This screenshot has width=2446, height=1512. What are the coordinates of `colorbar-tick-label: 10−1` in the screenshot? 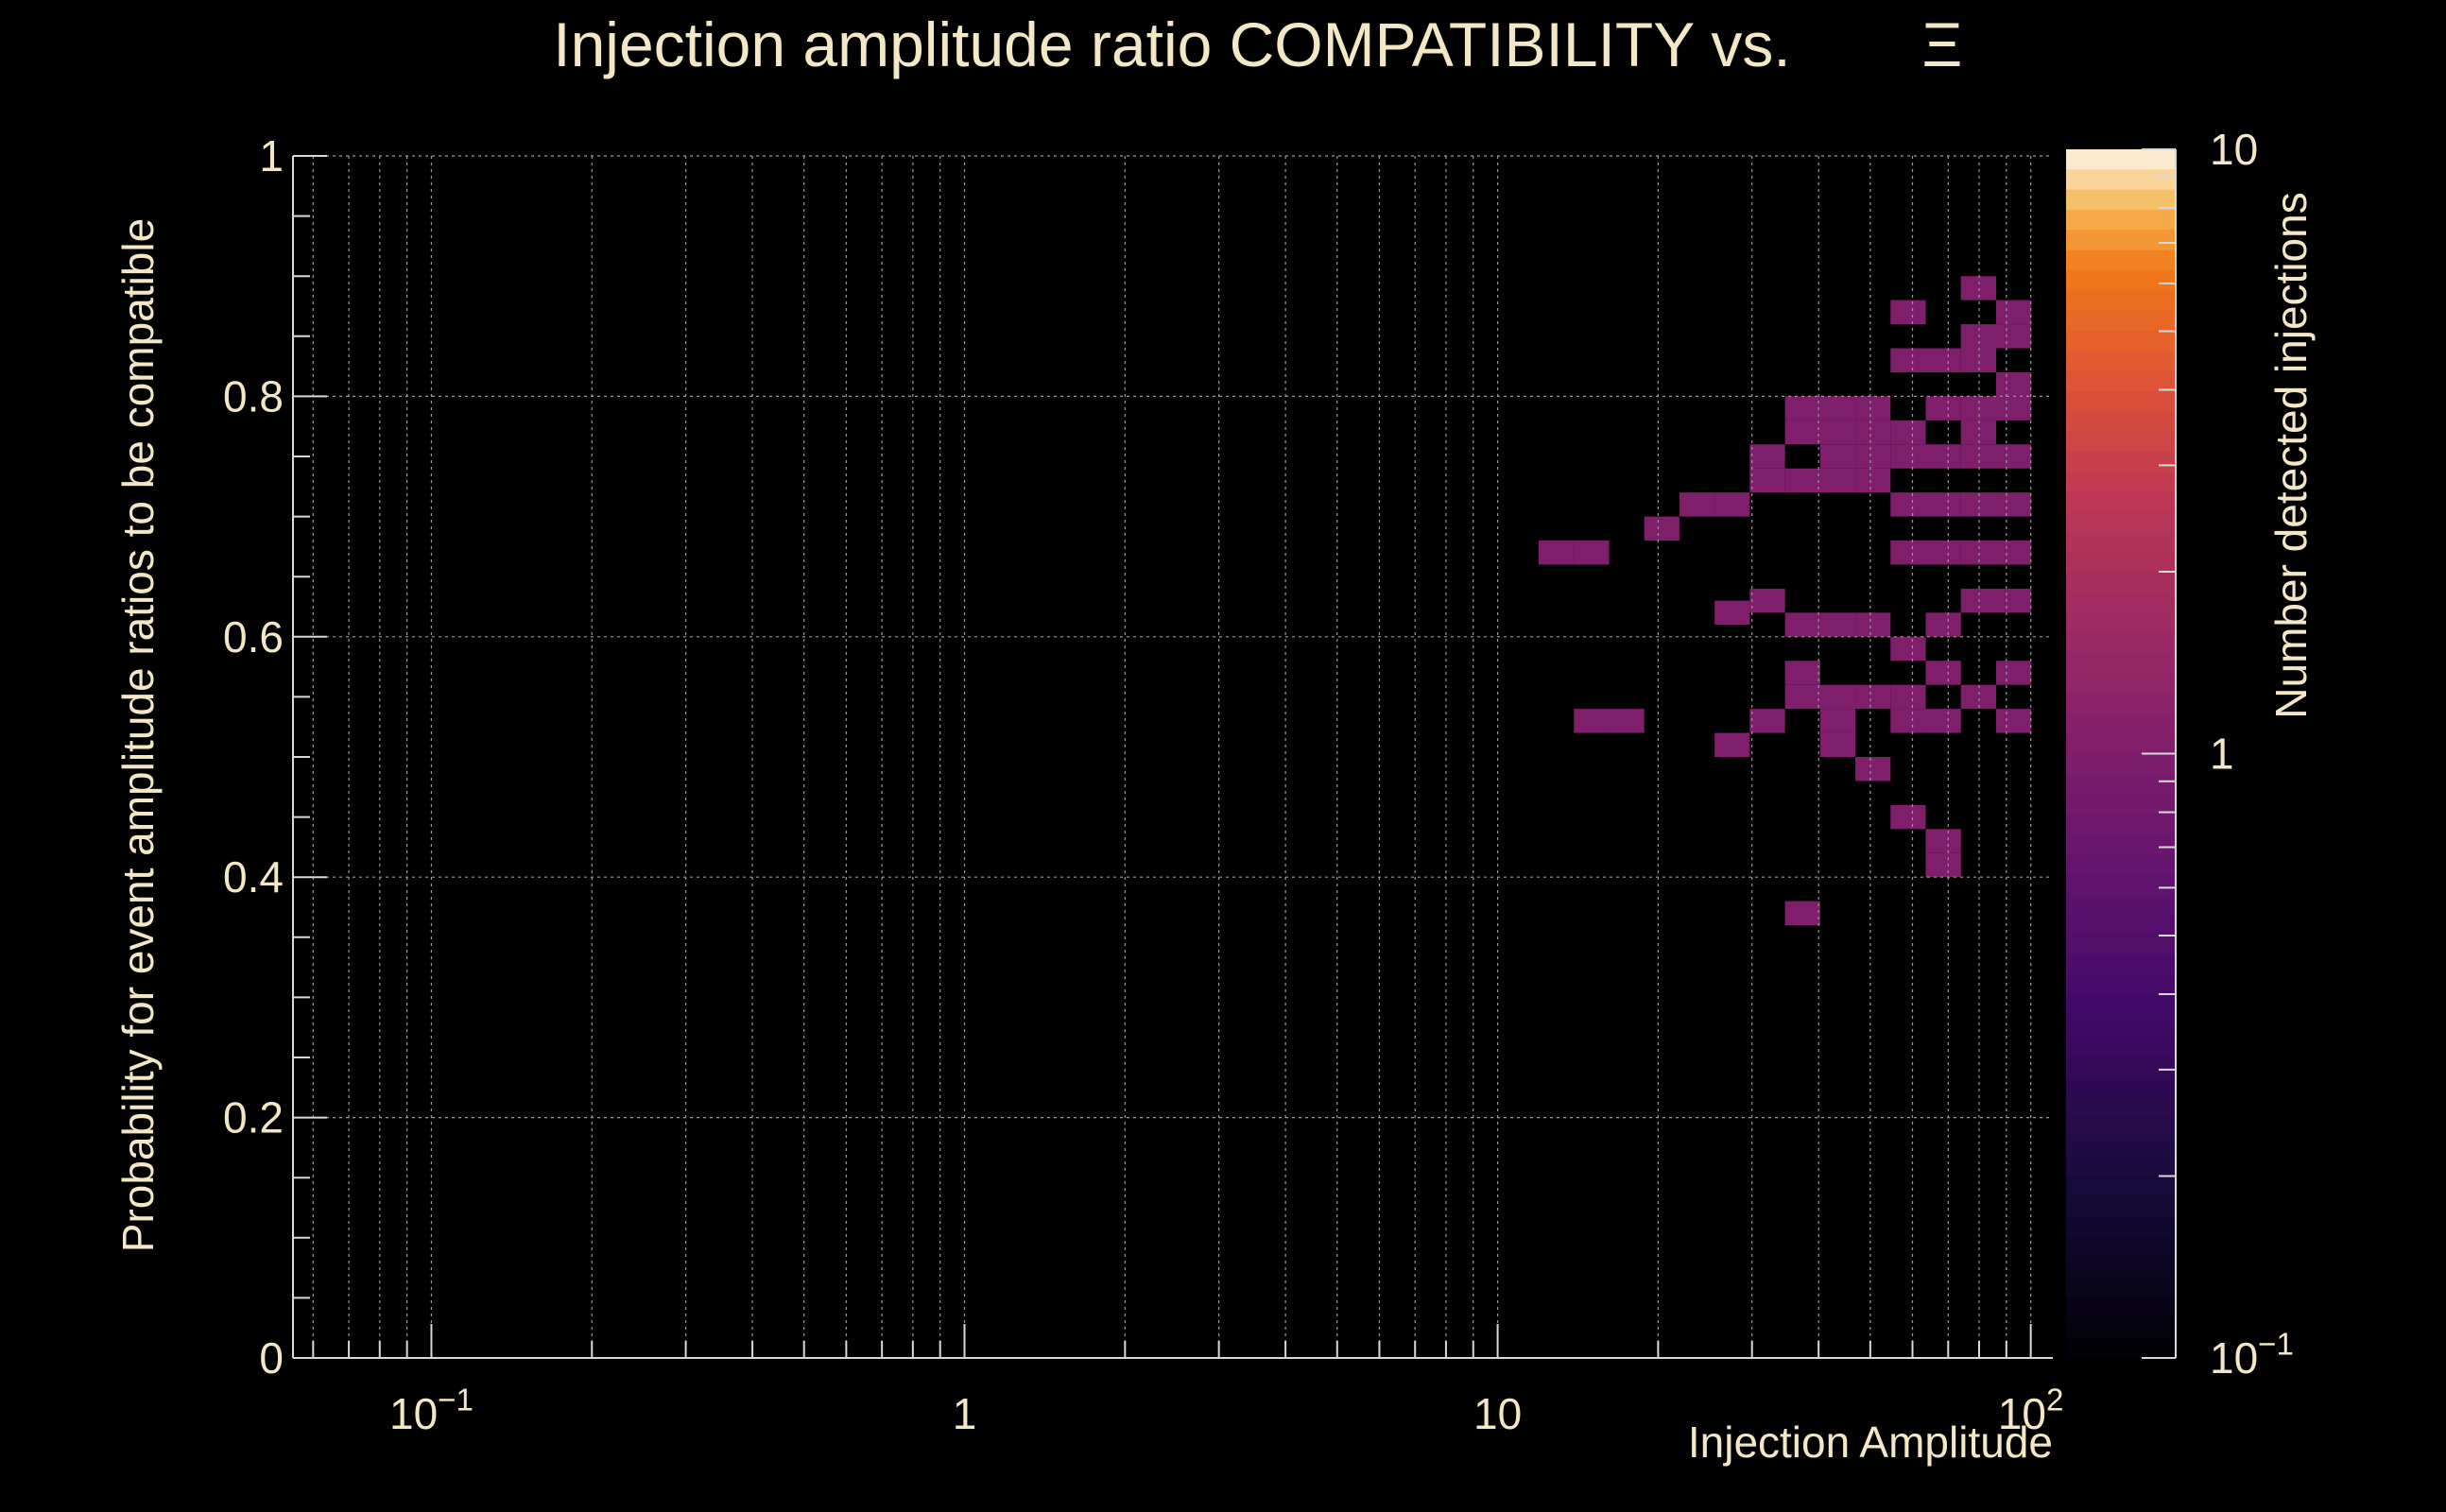 It's located at (2252, 1355).